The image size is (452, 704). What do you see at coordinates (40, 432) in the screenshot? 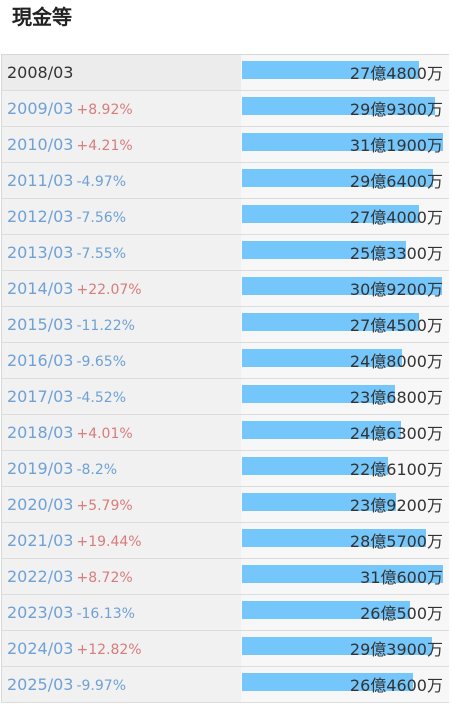
I see `year-label: 2018/03` at bounding box center [40, 432].